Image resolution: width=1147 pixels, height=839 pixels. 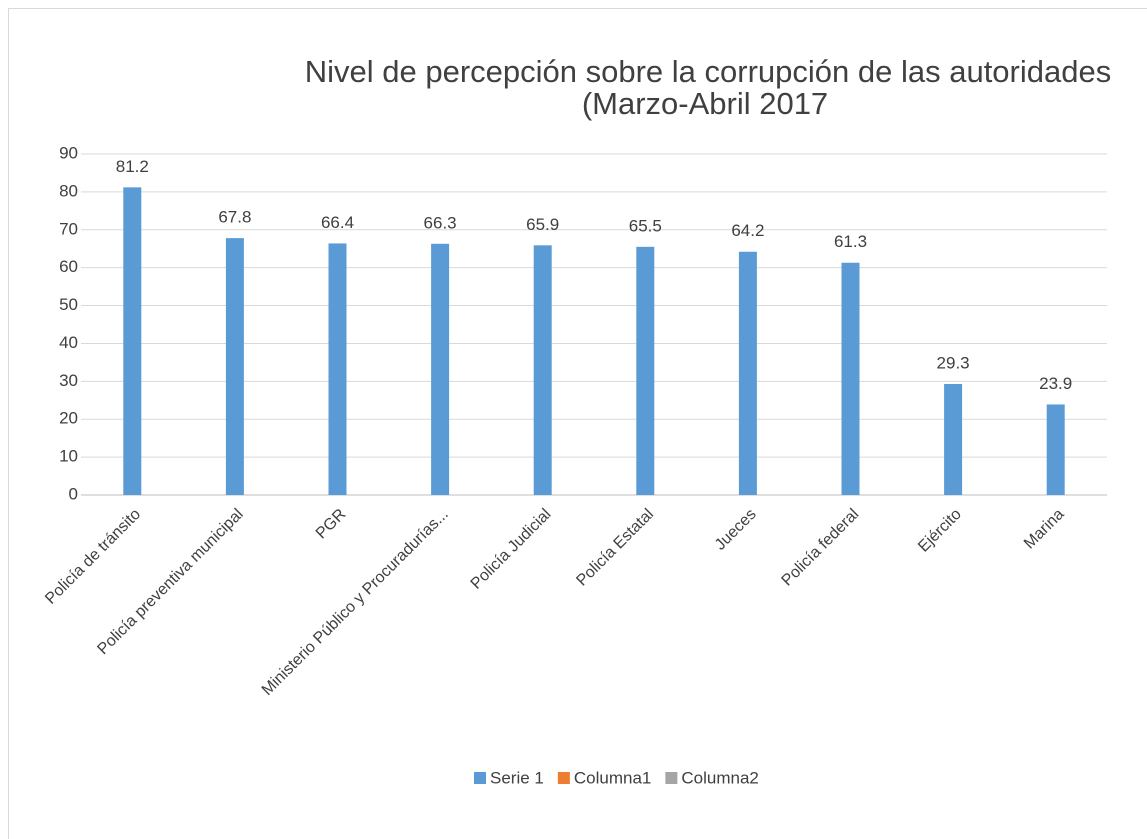 I want to click on y-tick-label: 30, so click(x=68, y=380).